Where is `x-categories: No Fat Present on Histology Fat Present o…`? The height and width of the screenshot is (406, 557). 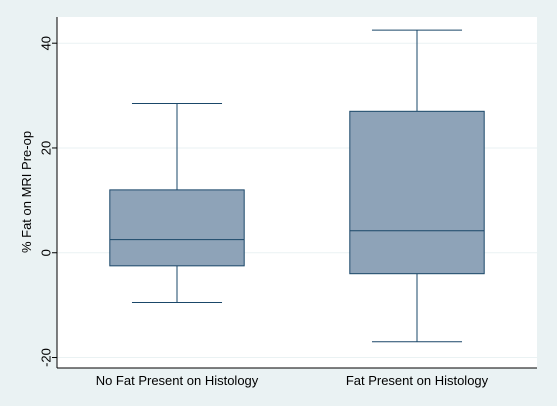
x-categories: No Fat Present on Histology Fat Present o… is located at coordinates (292, 380).